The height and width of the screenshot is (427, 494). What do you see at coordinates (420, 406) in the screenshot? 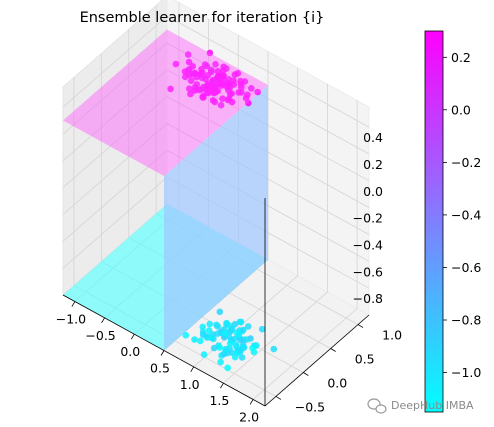
I see `watermark: DeepHub IMBA` at bounding box center [420, 406].